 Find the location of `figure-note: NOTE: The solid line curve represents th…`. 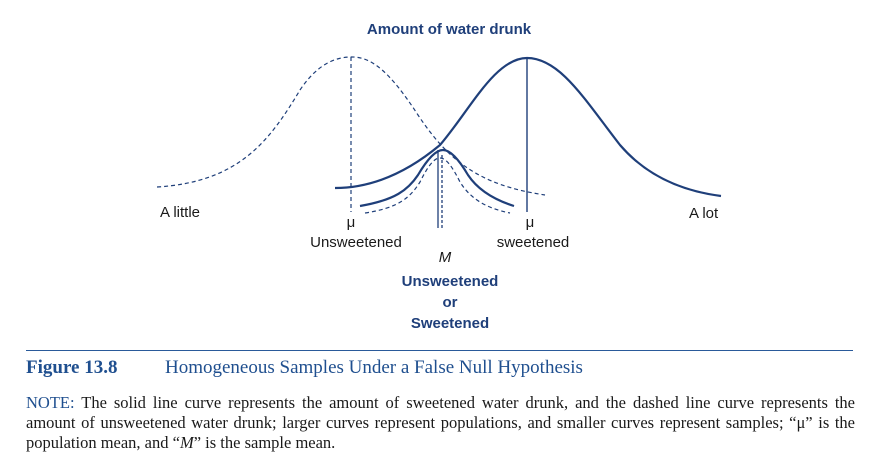

figure-note: NOTE: The solid line curve represents th… is located at coordinates (440, 423).